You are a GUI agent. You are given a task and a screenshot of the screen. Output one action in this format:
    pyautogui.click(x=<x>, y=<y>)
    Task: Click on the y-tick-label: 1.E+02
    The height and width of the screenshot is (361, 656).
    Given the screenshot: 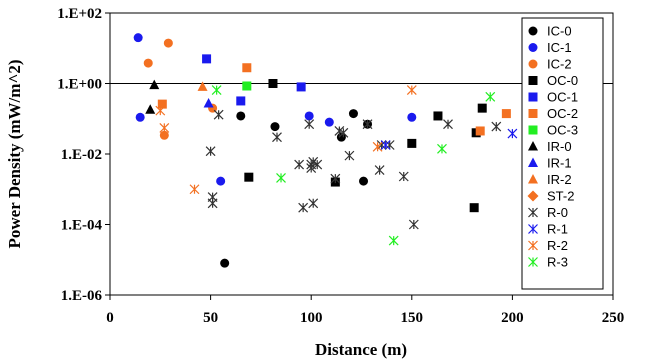 What is the action you would take?
    pyautogui.click(x=79, y=14)
    